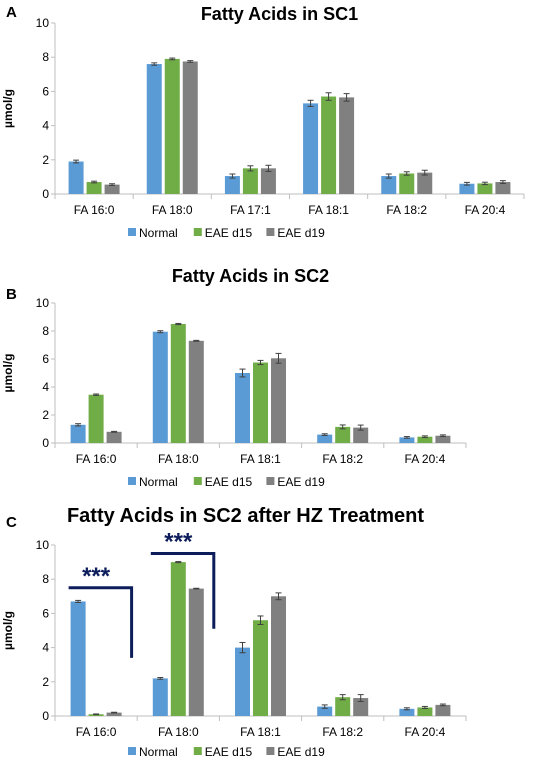 The image size is (536, 766). I want to click on chart-title: Fatty Acids in SC2 after HZ Treatment, so click(245, 516).